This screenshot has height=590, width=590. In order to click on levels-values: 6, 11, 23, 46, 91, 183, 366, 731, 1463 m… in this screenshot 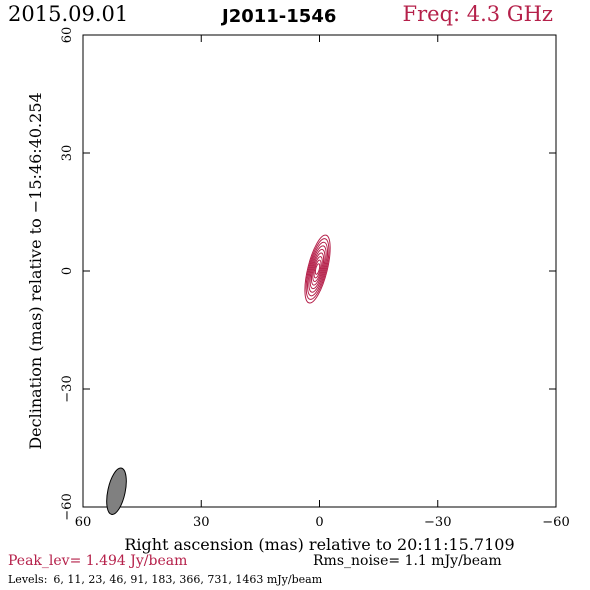, I will do `click(188, 579)`.